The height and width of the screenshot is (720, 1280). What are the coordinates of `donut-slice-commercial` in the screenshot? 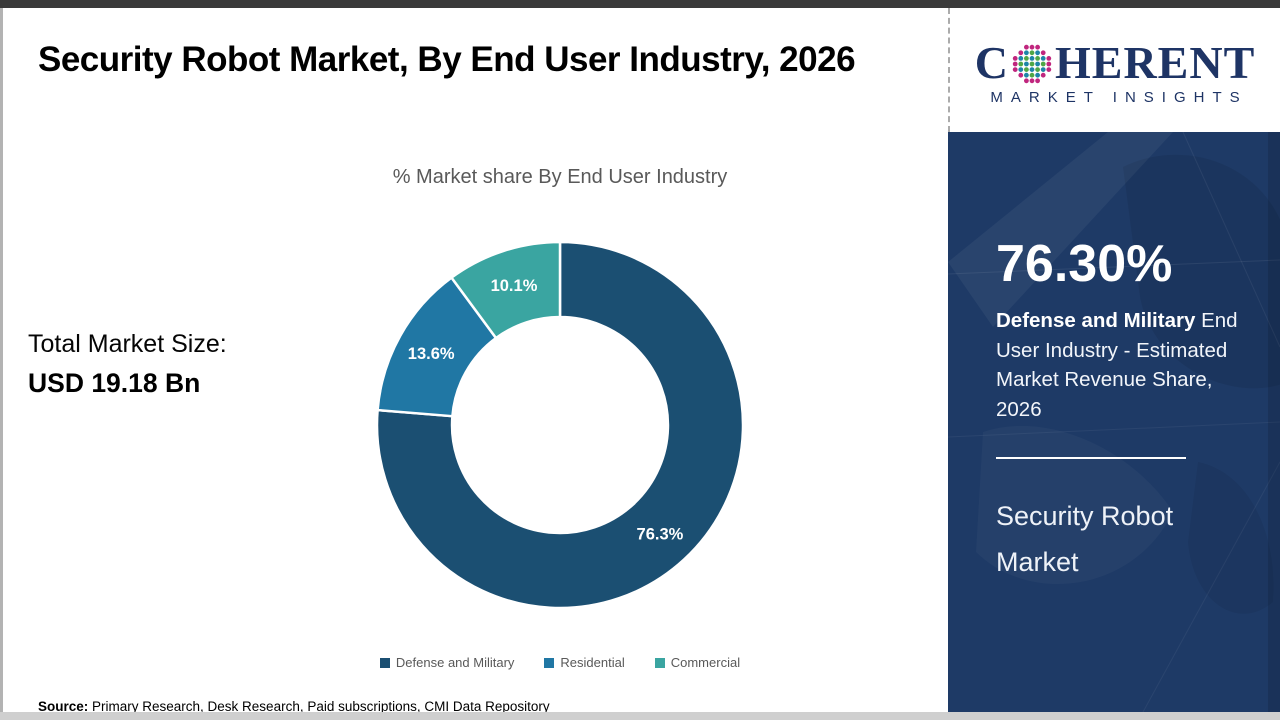 It's located at (505, 290).